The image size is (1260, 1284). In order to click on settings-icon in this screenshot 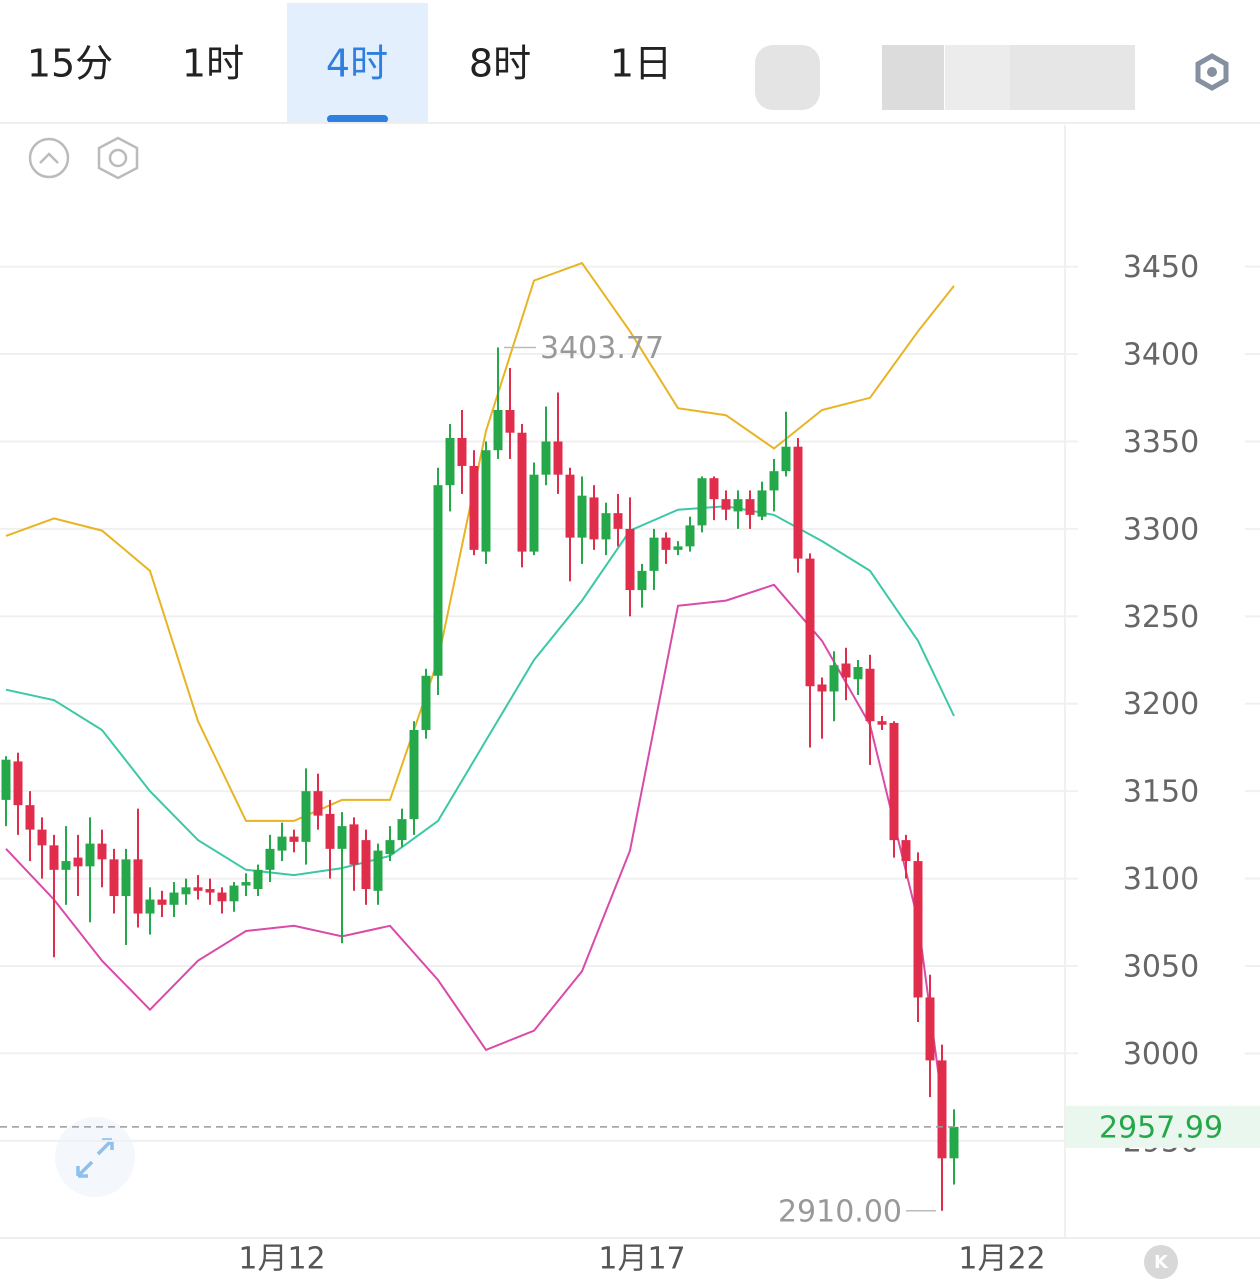, I will do `click(1212, 72)`.